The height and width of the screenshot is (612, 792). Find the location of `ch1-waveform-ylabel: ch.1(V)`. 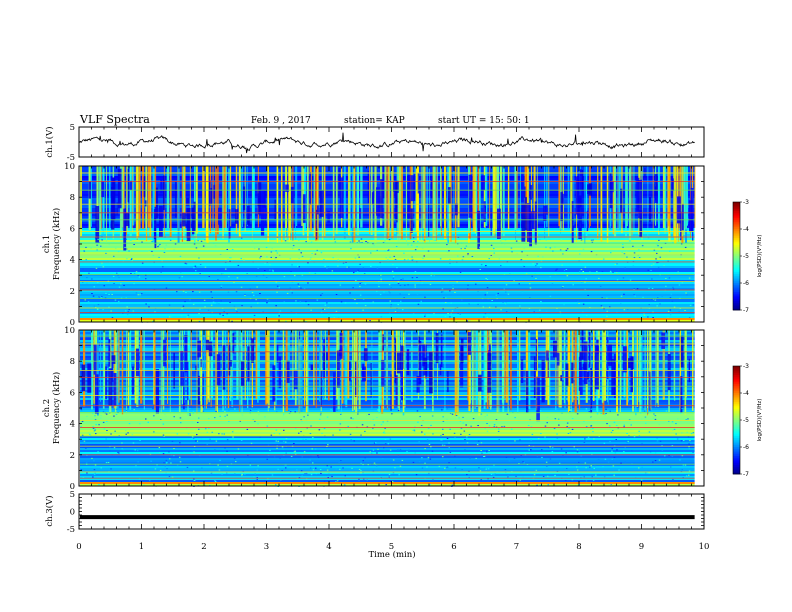

ch1-waveform-ylabel: ch.1(V) is located at coordinates (49, 141).